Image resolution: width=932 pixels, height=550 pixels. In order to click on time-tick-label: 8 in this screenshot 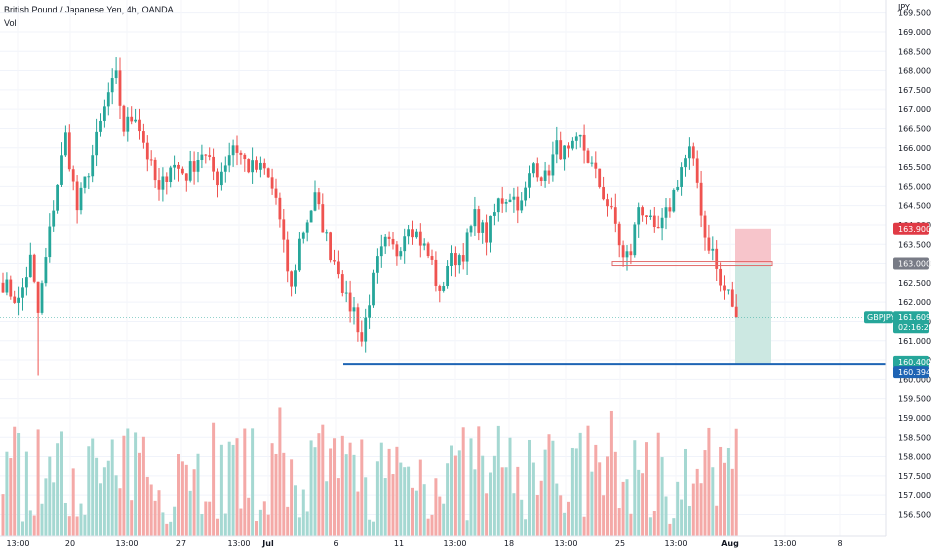, I will do `click(839, 543)`.